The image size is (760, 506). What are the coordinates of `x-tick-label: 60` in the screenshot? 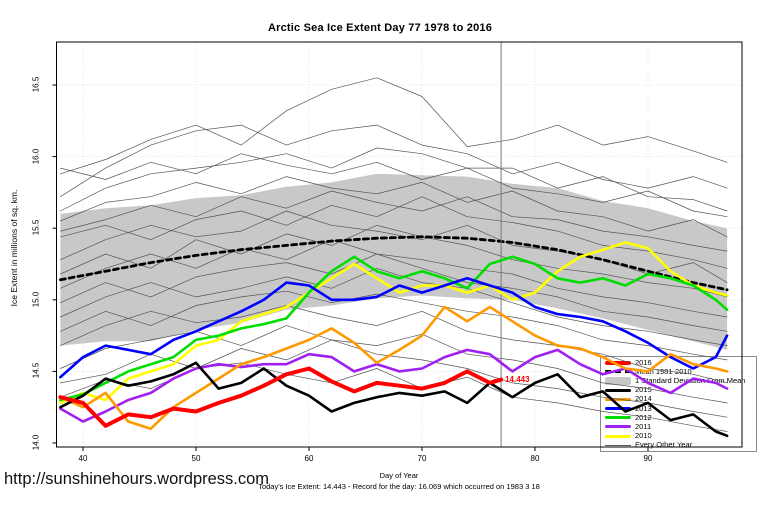 It's located at (309, 458).